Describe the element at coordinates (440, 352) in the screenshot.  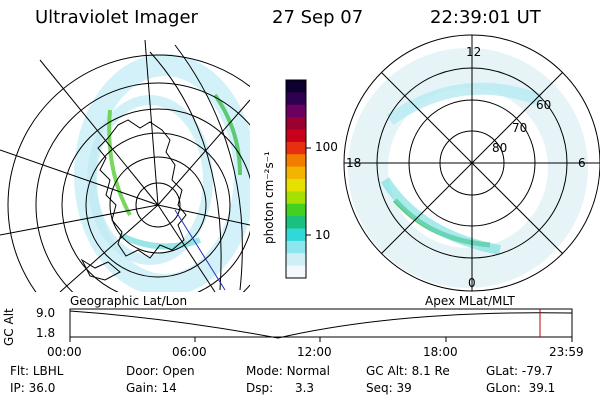
I see `orbit-xtick-3: 18:00` at that location.